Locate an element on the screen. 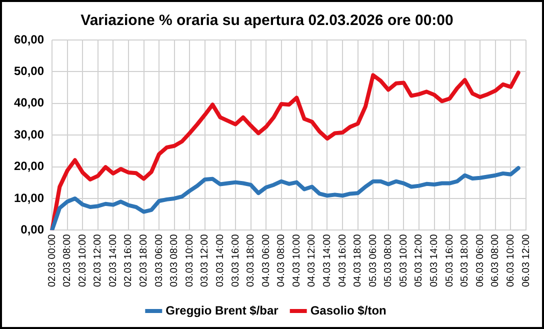 The height and width of the screenshot is (329, 544). x-tick-label: 05.03 18:00 is located at coordinates (465, 260).